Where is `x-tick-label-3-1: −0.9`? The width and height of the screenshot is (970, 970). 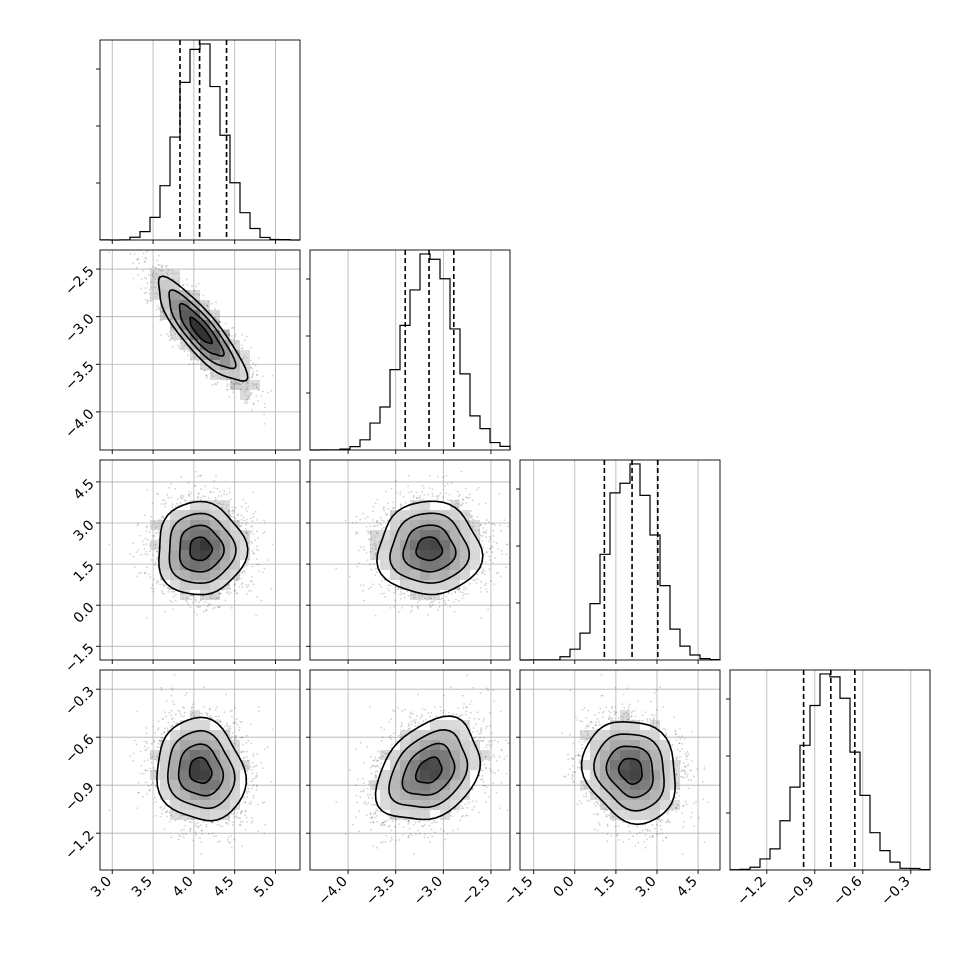 x-tick-label-3-1: −0.9 is located at coordinates (799, 891).